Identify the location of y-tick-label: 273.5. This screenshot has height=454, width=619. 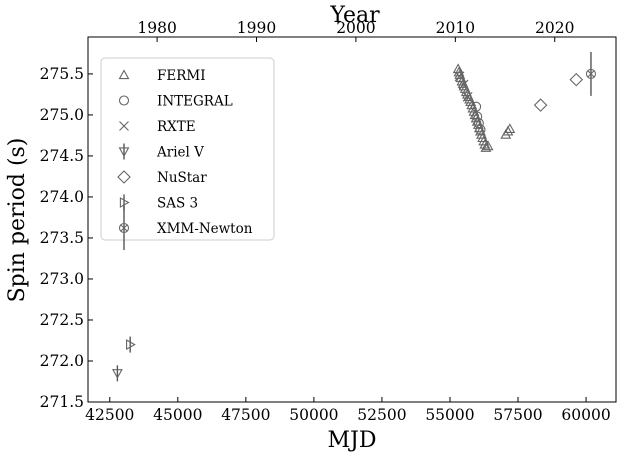
(62, 238).